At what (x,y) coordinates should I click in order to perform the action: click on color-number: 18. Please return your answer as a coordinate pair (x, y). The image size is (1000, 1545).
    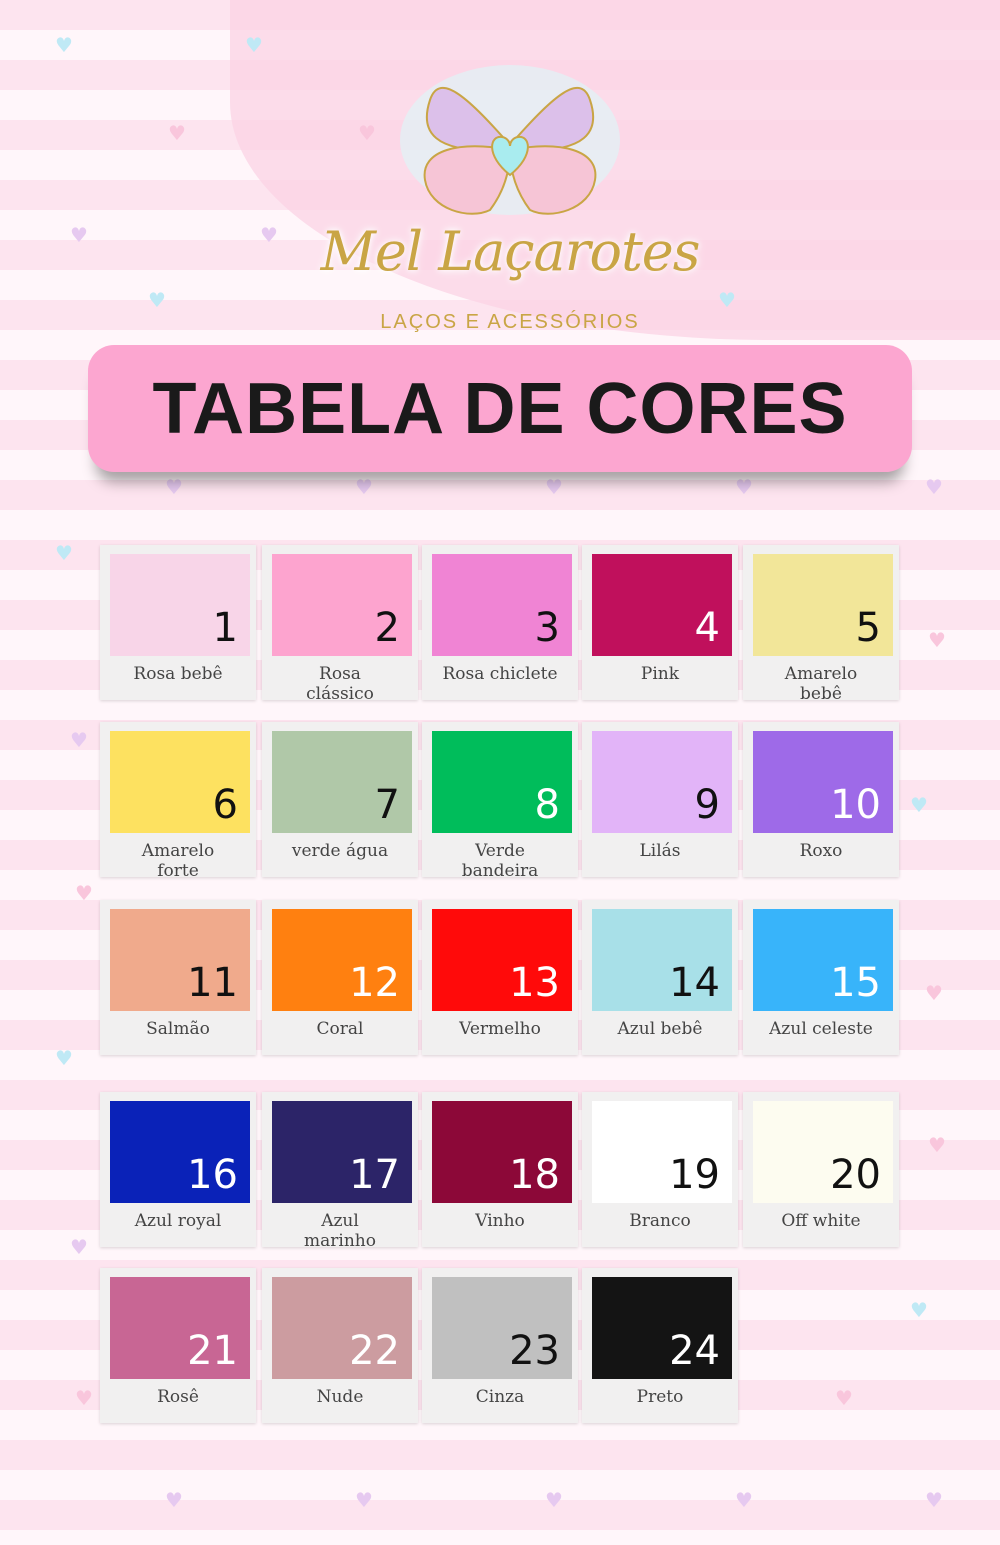
    Looking at the image, I should click on (534, 1175).